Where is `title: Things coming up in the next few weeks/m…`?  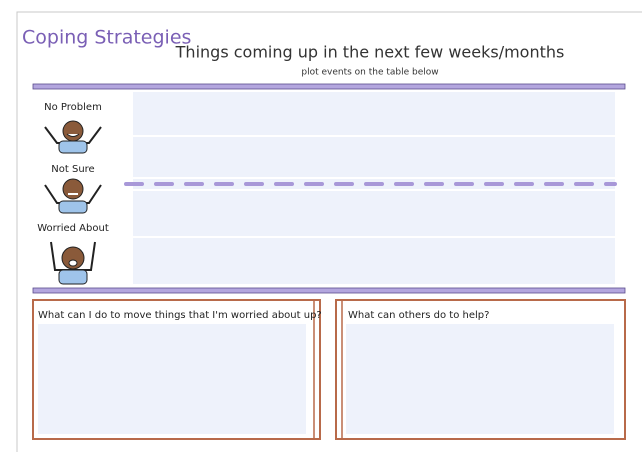
title: Things coming up in the next few weeks/m… is located at coordinates (370, 52).